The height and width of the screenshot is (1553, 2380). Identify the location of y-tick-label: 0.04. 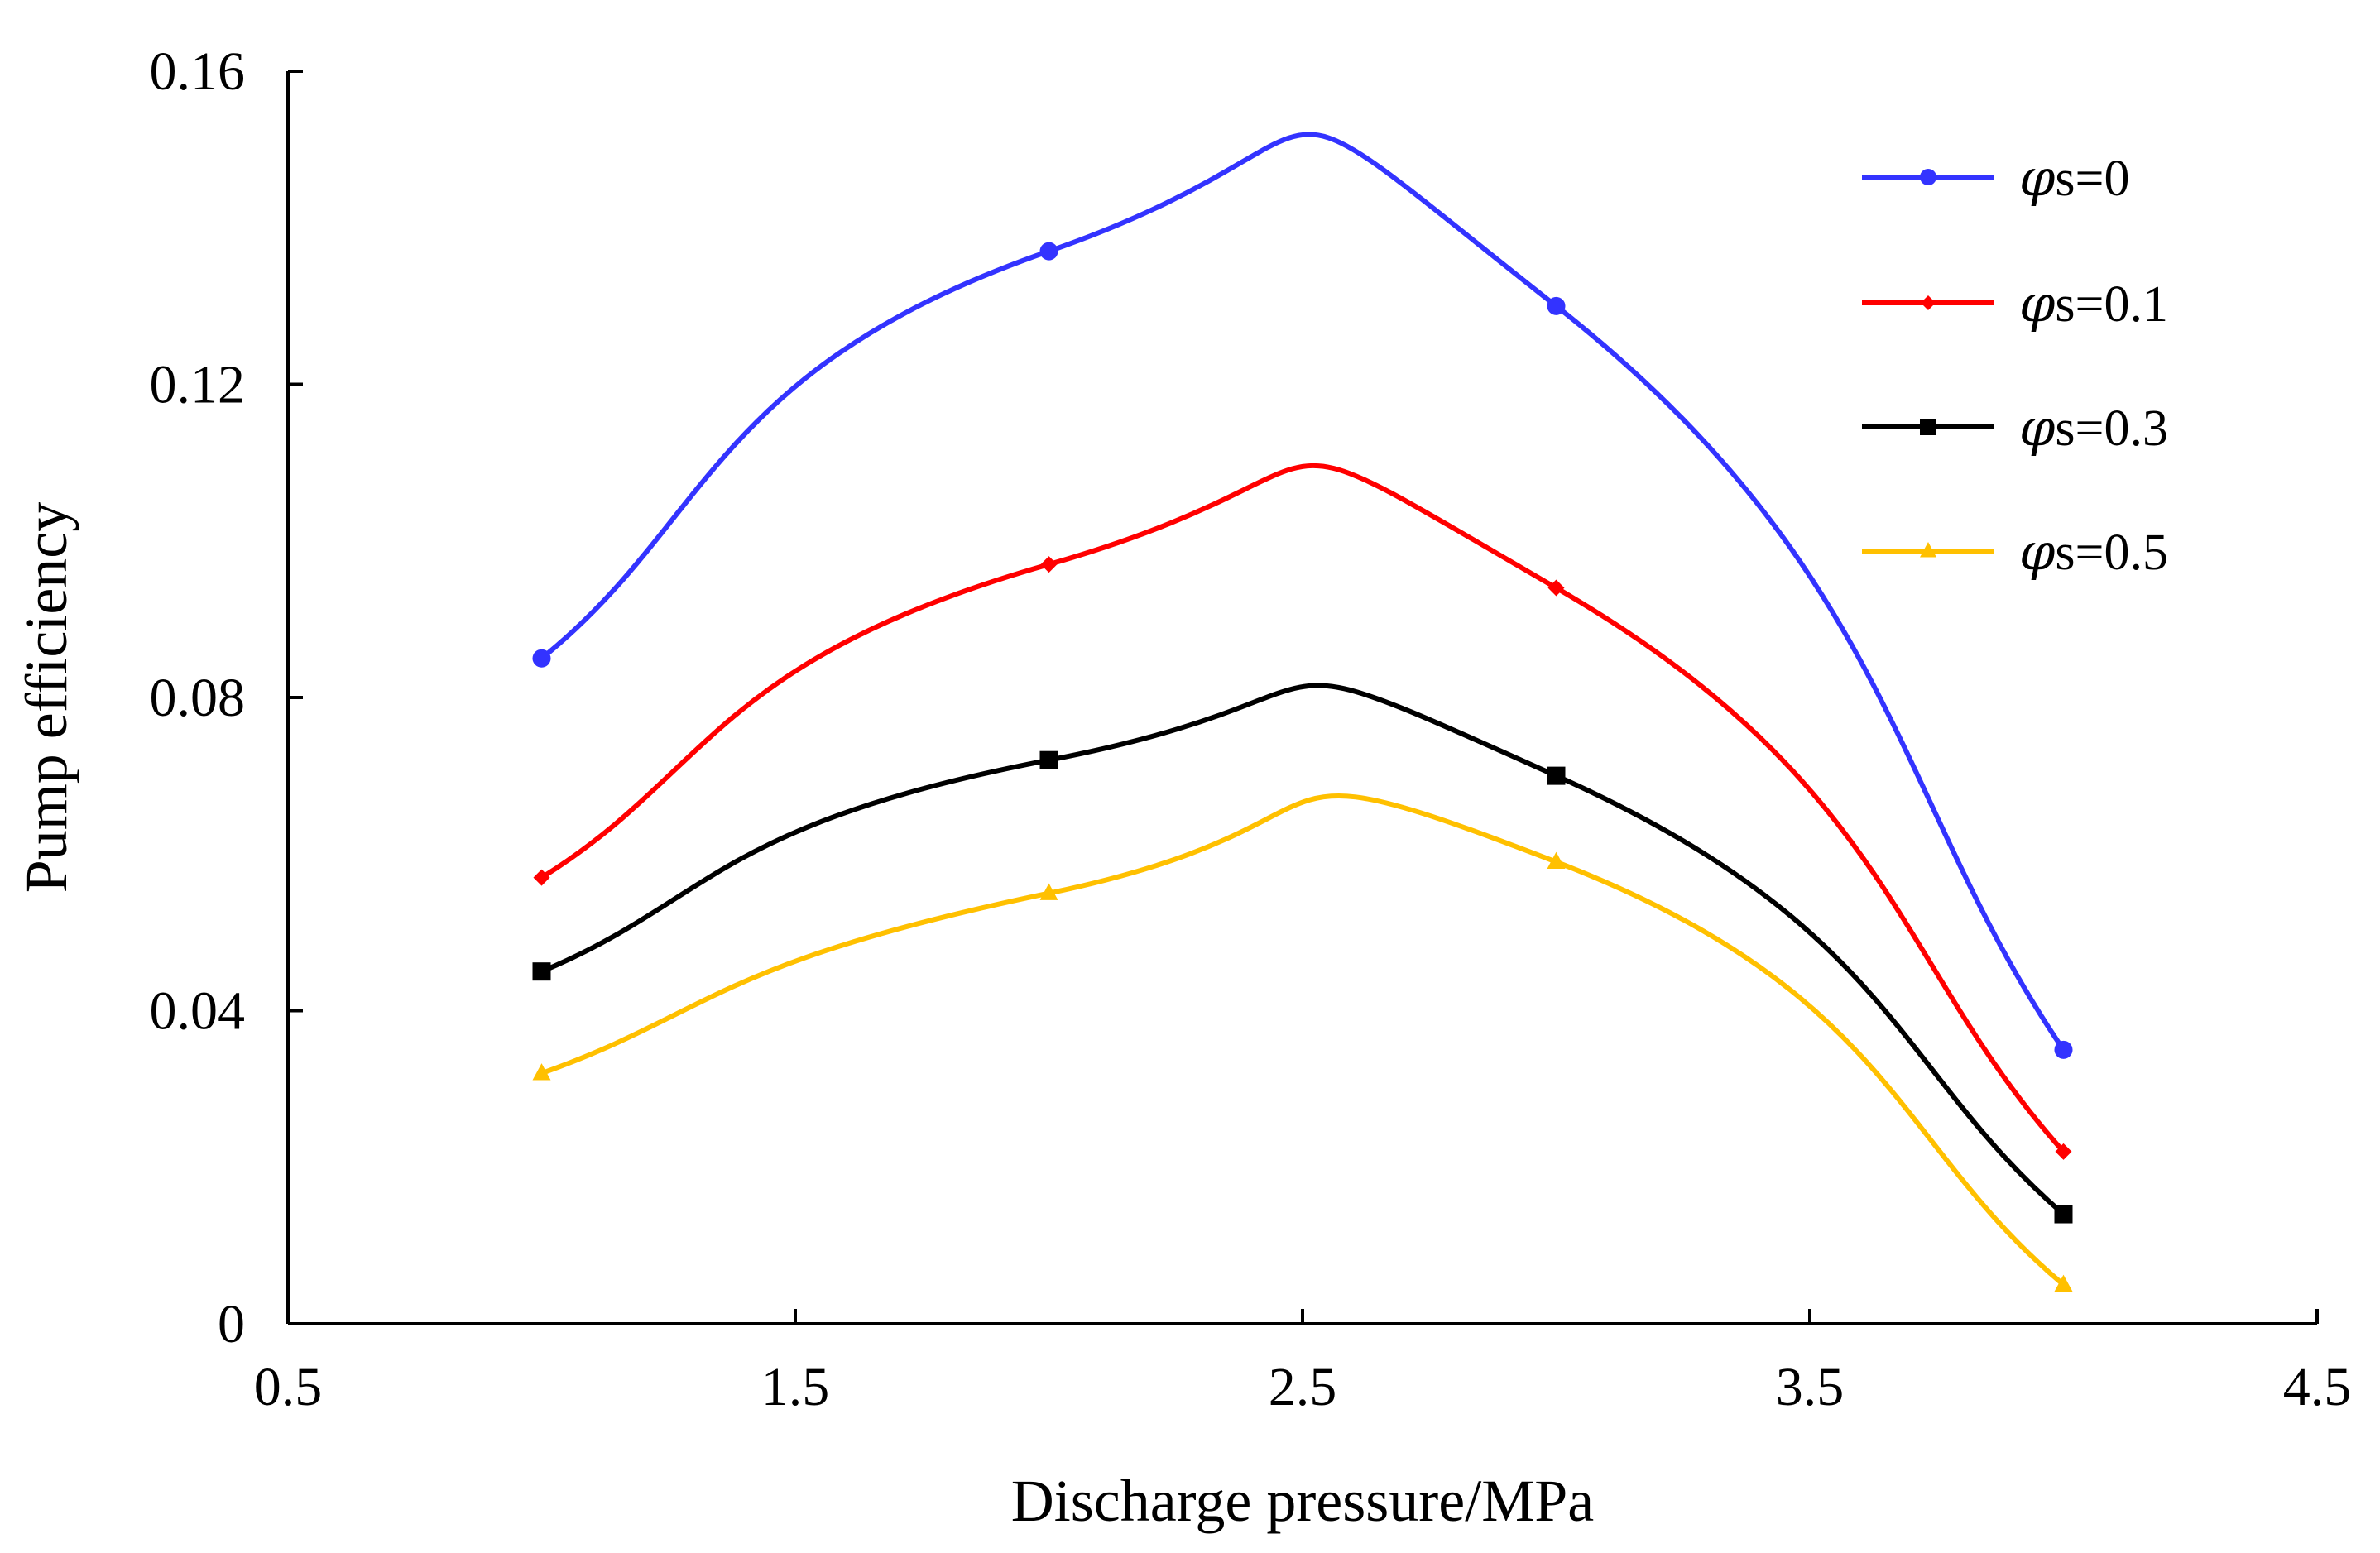
(198, 1012).